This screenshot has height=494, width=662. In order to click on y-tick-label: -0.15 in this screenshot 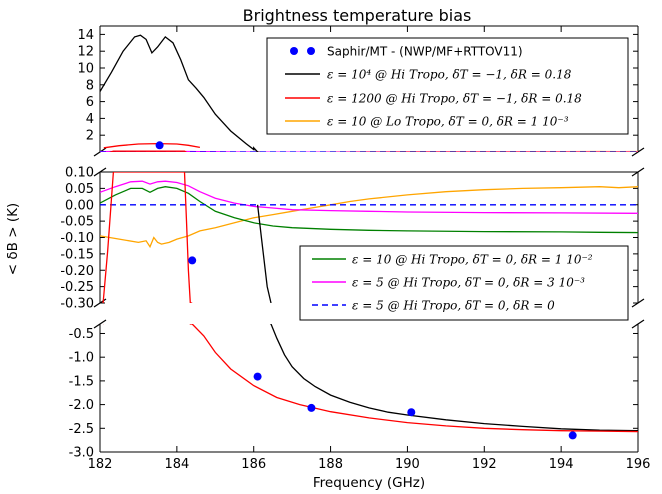, I will do `click(77, 254)`.